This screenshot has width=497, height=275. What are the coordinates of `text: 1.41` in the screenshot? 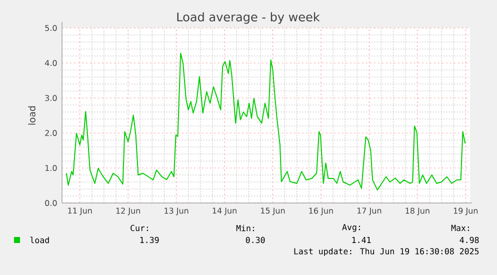 It's located at (361, 239).